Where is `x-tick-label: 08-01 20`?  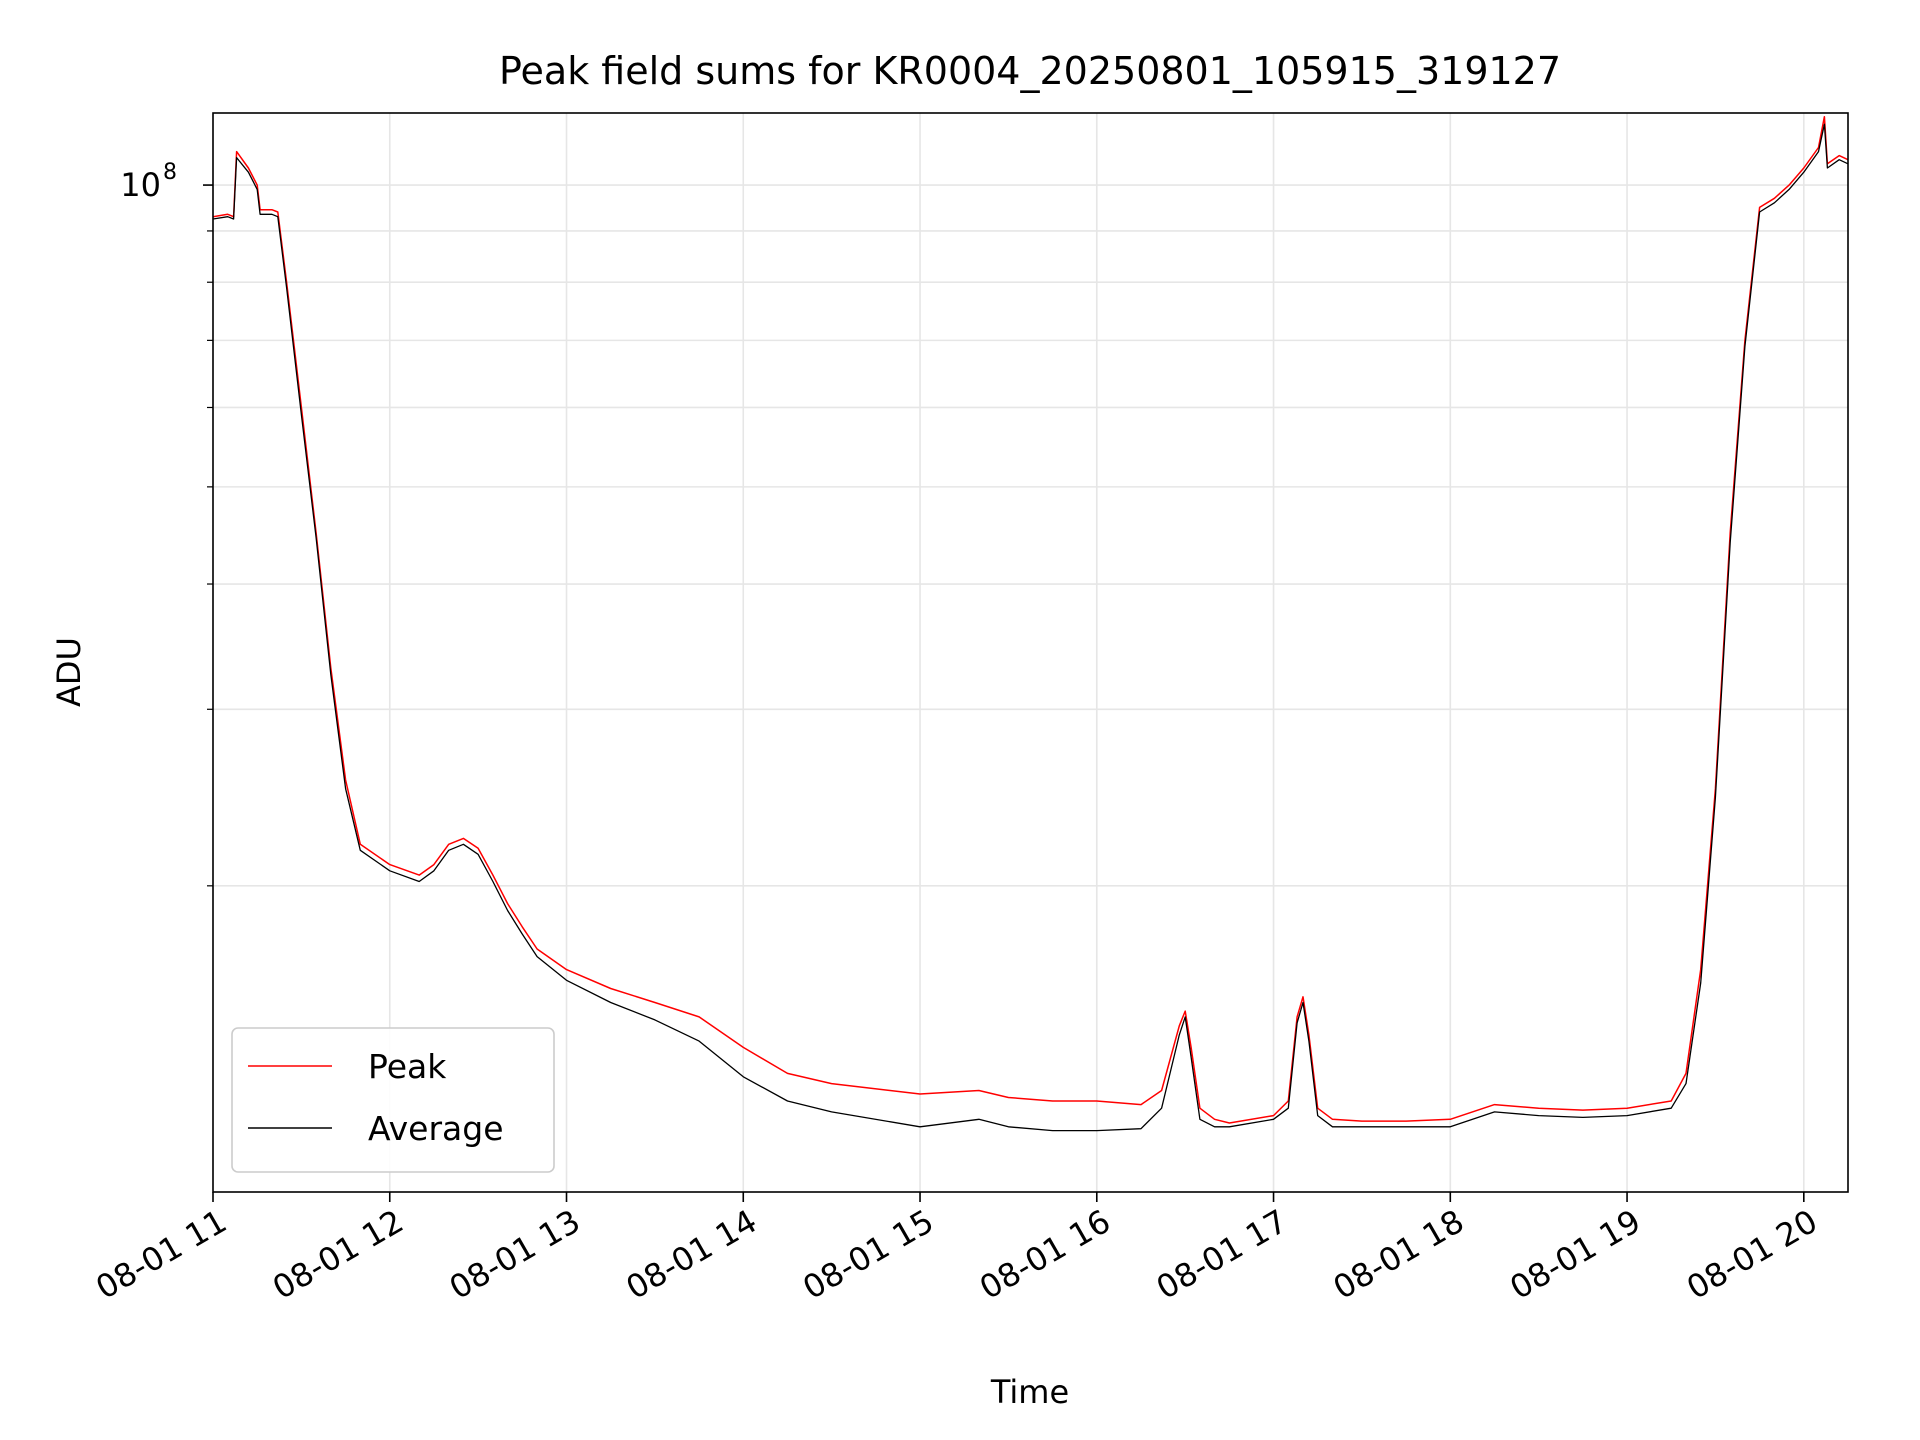 x-tick-label: 08-01 20 is located at coordinates (1752, 1254).